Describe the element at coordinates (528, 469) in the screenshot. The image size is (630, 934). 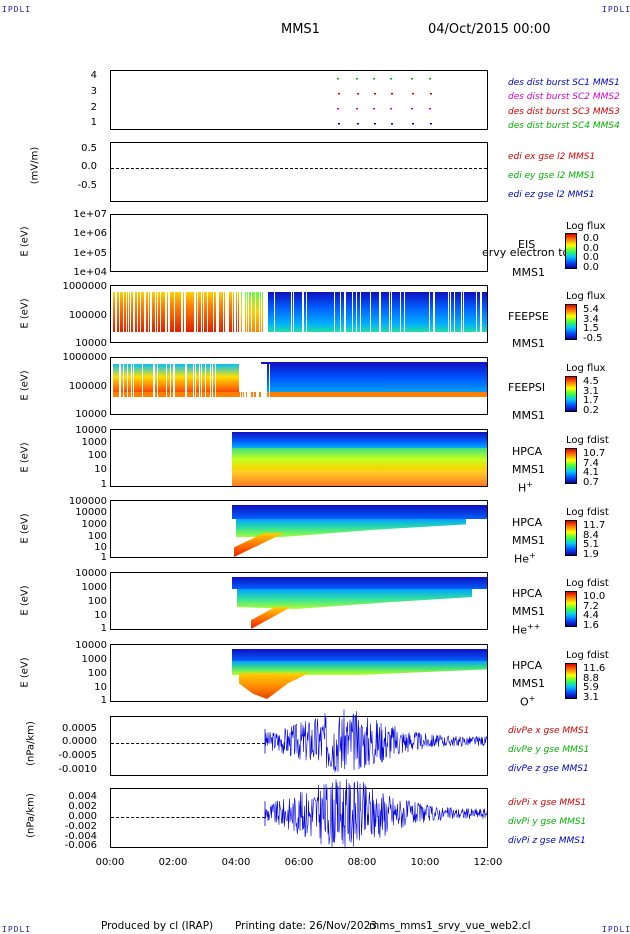
I see `hpca-h-mms: MMS1` at that location.